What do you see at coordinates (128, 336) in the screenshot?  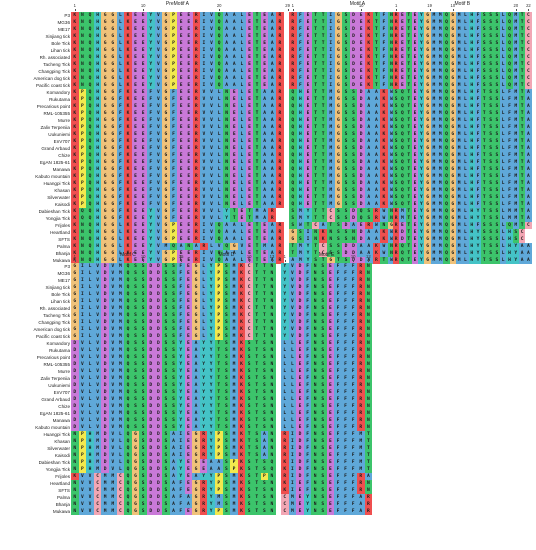 I see `alignment-row: GILVDVMQSSDDSSM` at bounding box center [128, 336].